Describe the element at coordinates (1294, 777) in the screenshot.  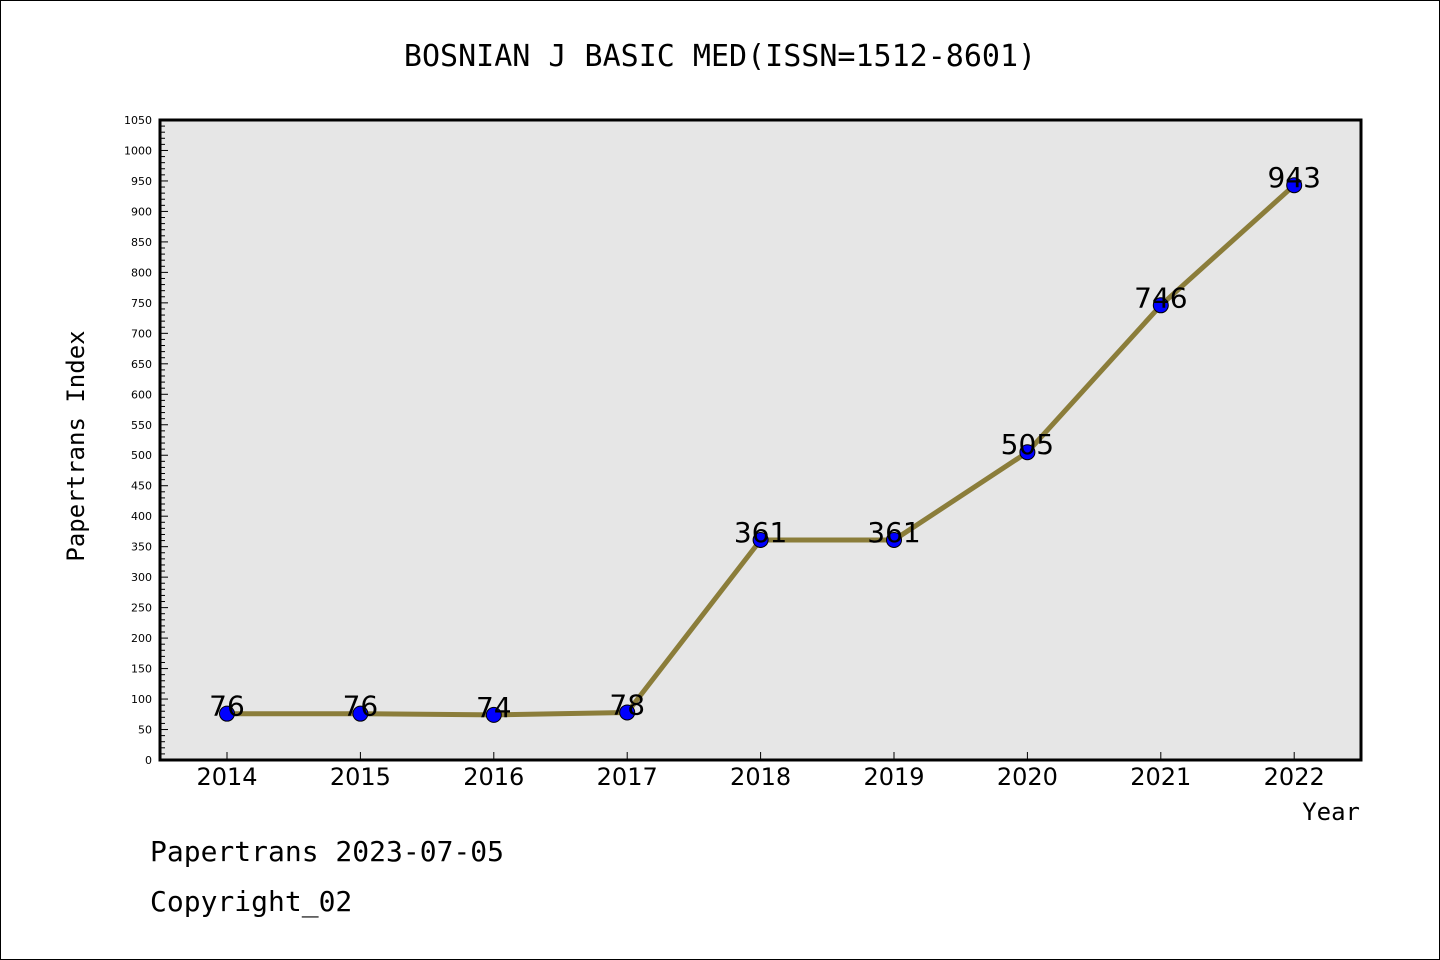
I see `x-tick-label: 2022` at that location.